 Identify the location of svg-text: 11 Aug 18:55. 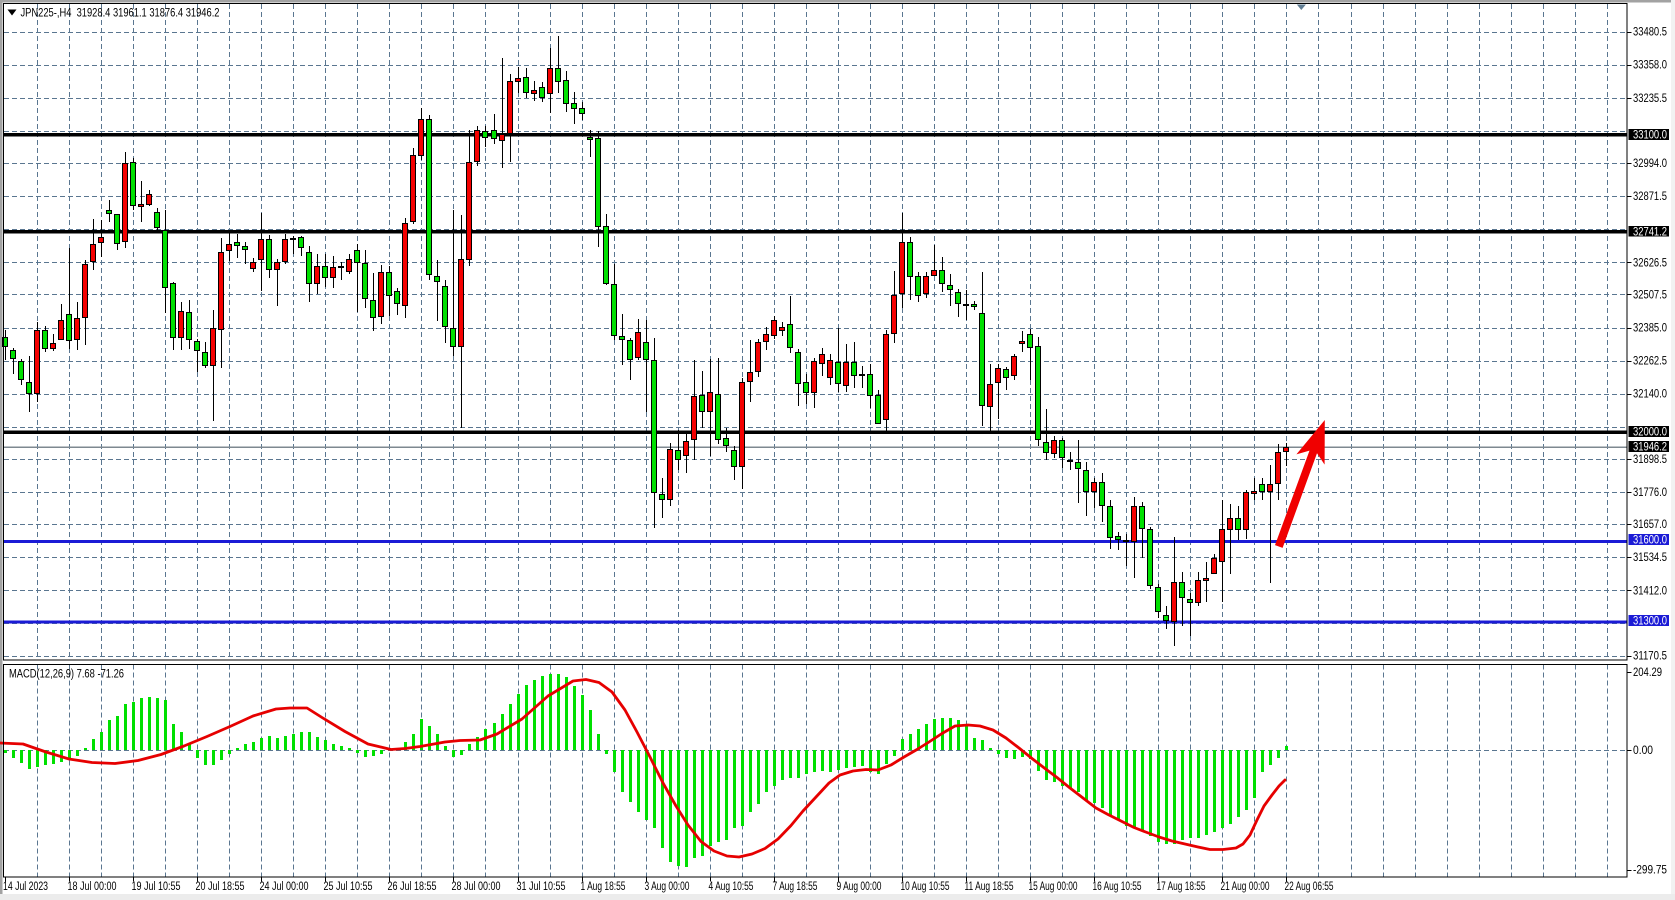
(989, 887).